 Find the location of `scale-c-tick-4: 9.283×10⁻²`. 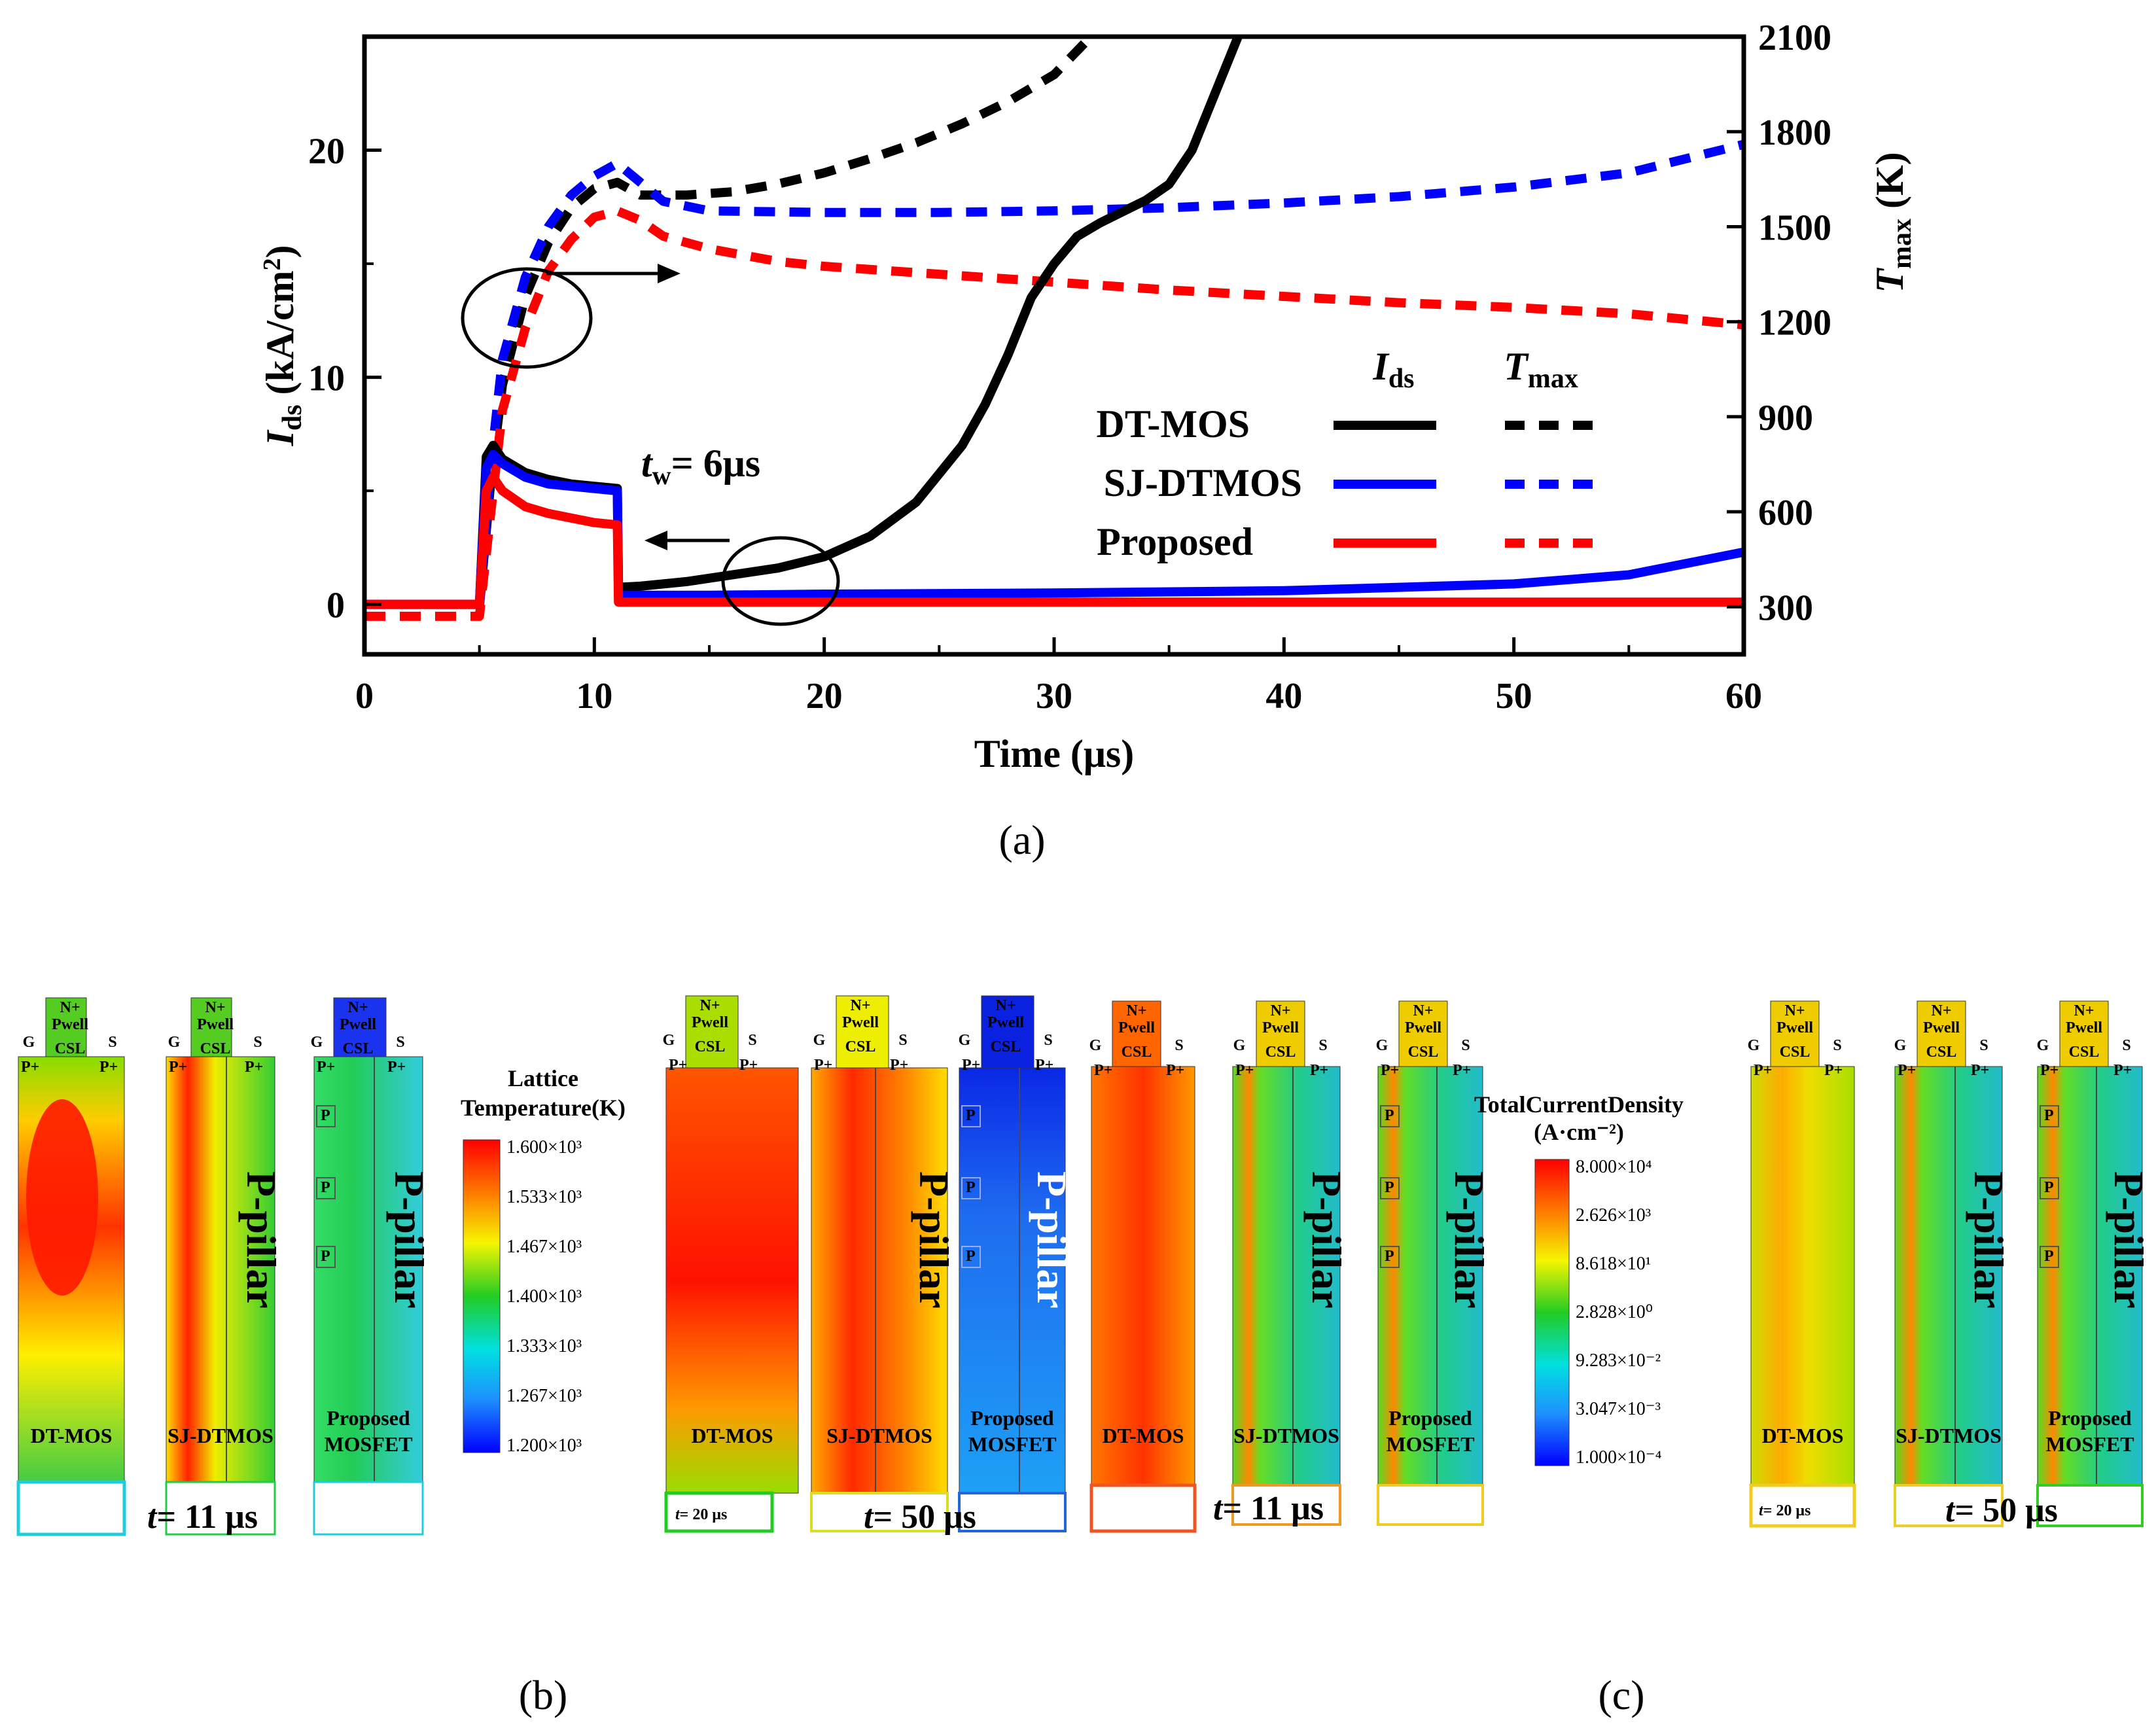

scale-c-tick-4: 9.283×10⁻² is located at coordinates (1618, 1360).